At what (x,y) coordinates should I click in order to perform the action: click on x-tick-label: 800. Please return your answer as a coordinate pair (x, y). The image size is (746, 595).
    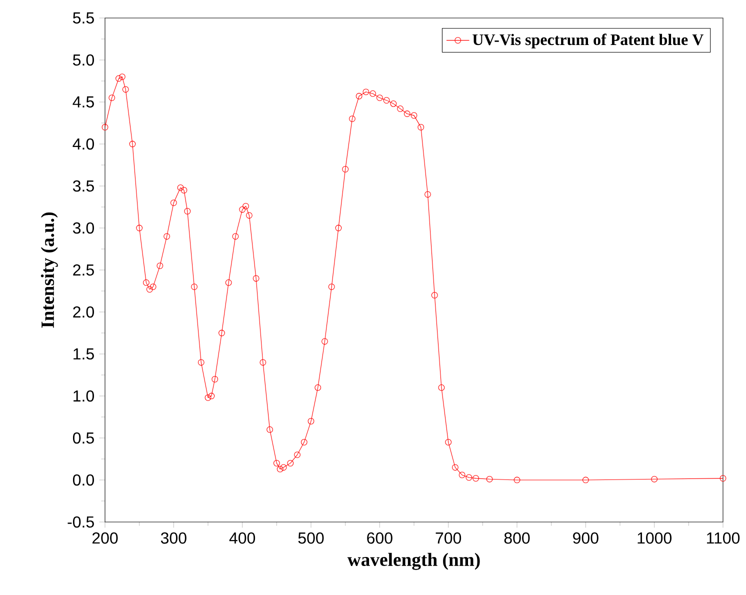
    Looking at the image, I should click on (517, 538).